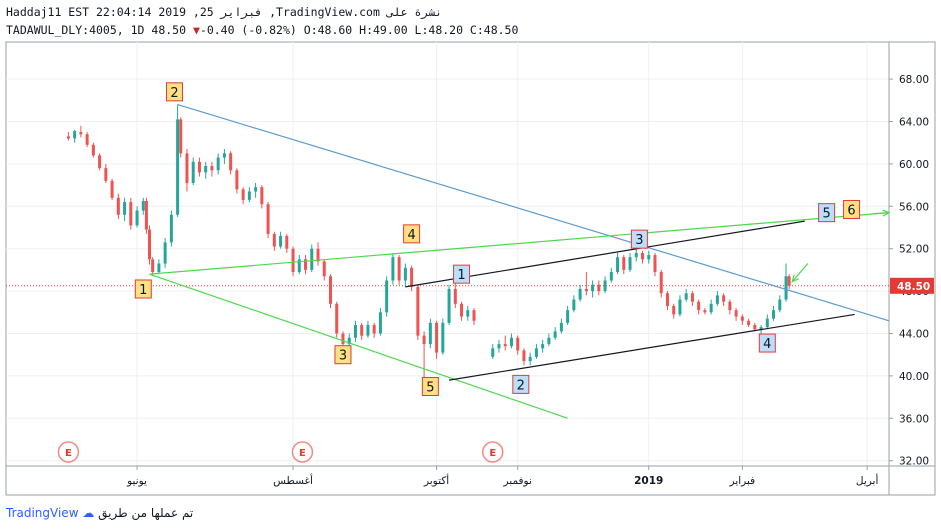 This screenshot has height=531, width=941. I want to click on last-price-label: 48.50, so click(913, 287).